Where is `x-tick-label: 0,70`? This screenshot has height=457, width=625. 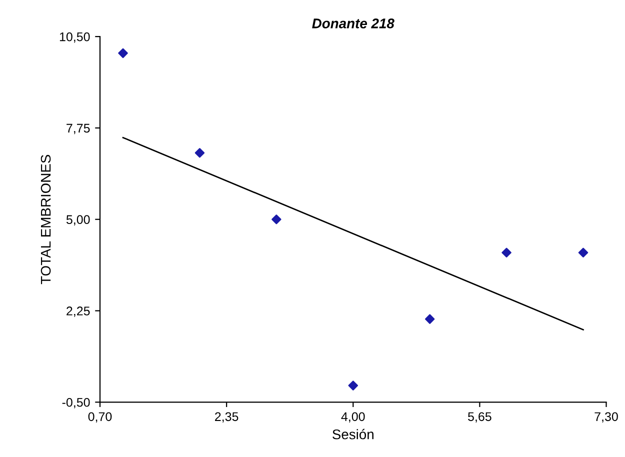
x-tick-label: 0,70 is located at coordinates (100, 417).